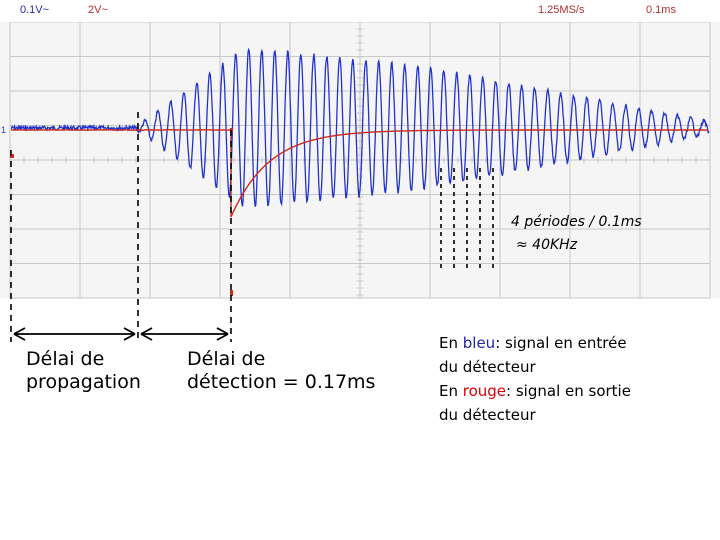 The width and height of the screenshot is (720, 540). I want to click on detection-label-line2: détection = 0.17ms, so click(281, 382).